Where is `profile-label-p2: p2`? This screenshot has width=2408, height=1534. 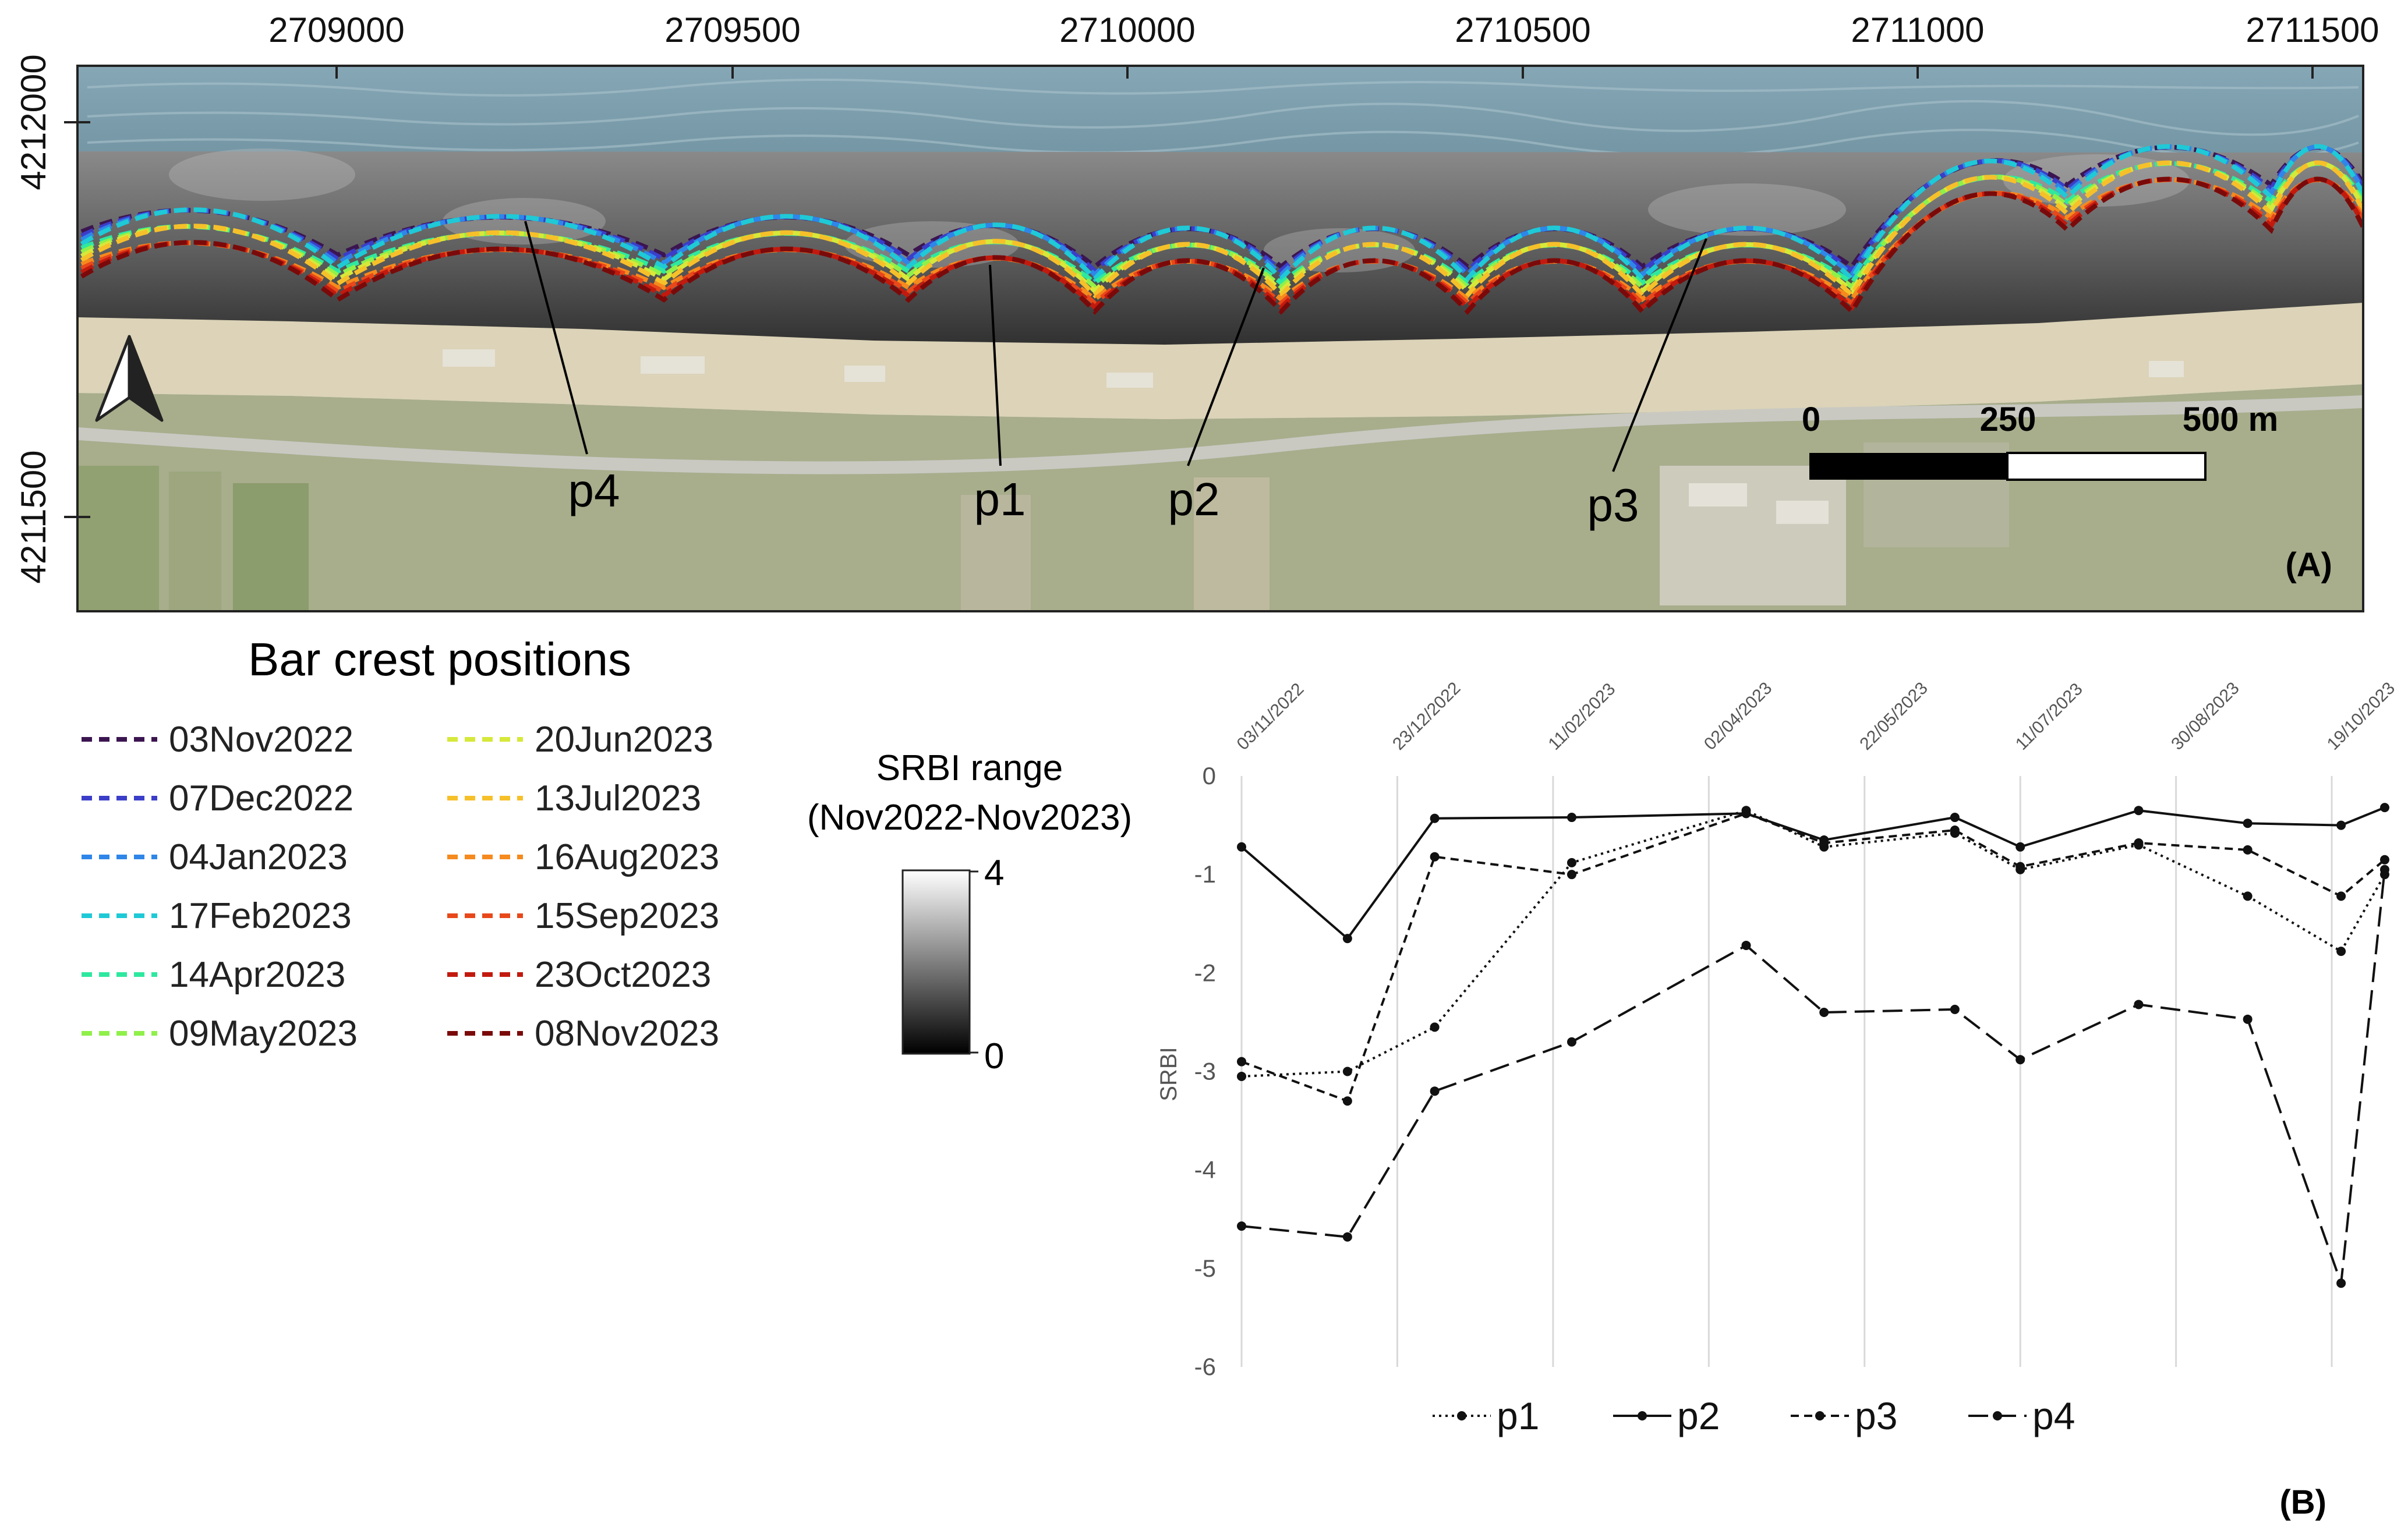 profile-label-p2: p2 is located at coordinates (1194, 499).